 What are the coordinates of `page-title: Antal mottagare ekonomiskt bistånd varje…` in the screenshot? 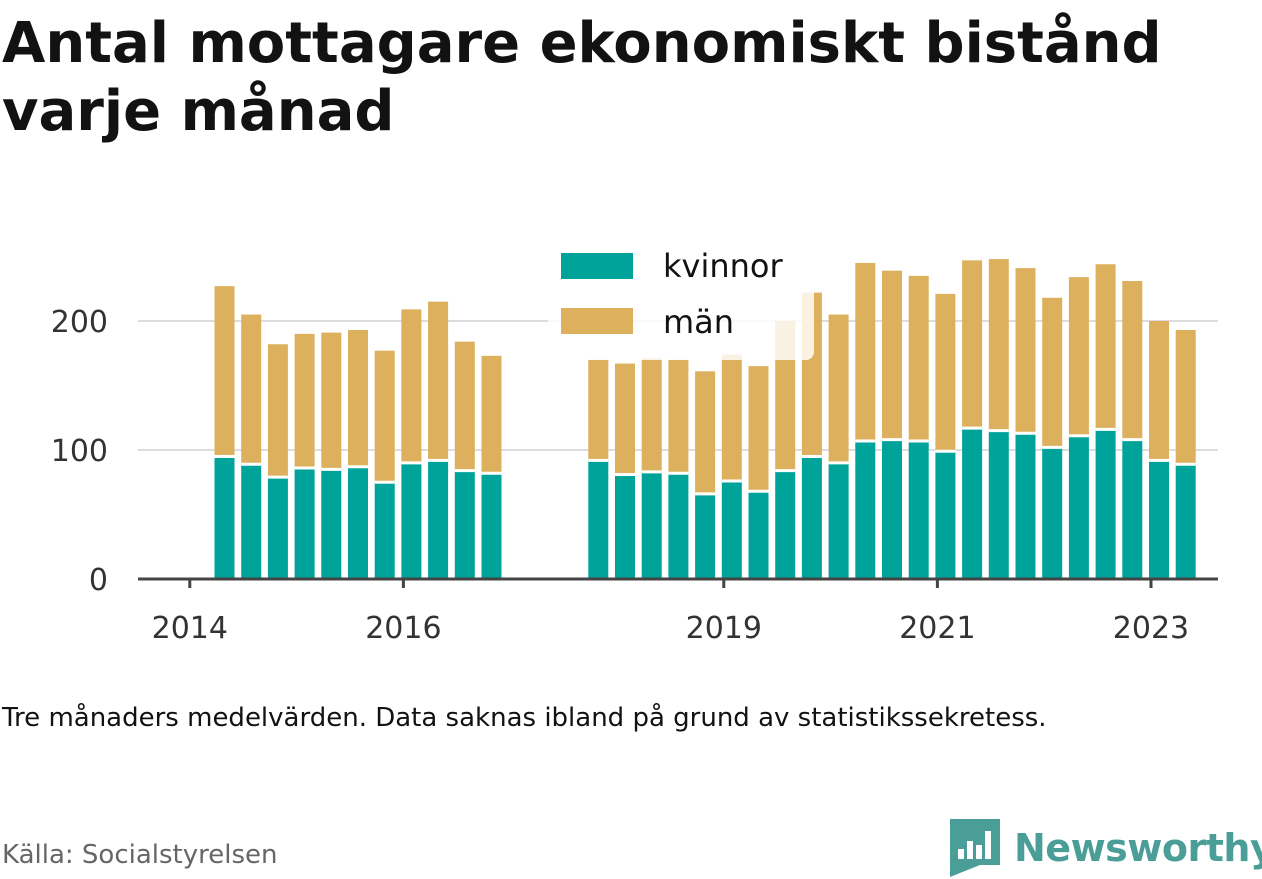 It's located at (582, 77).